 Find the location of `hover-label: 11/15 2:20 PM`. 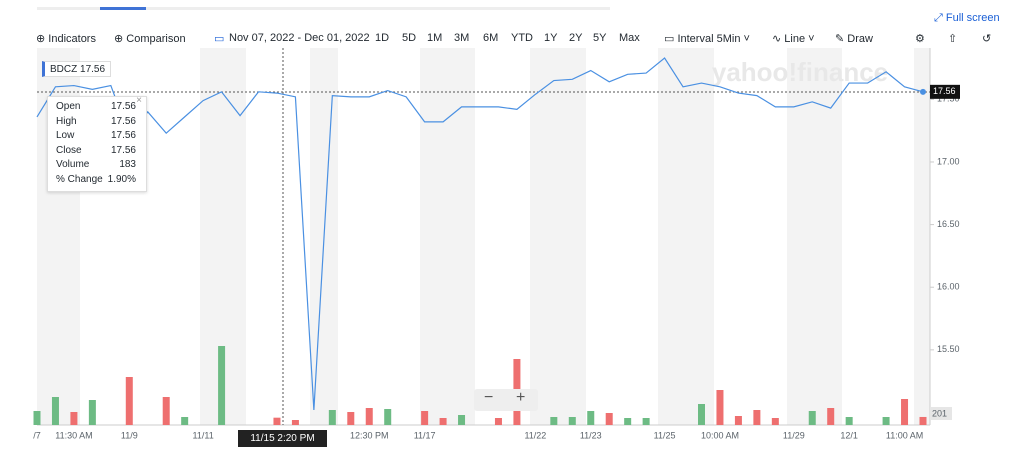

hover-label: 11/15 2:20 PM is located at coordinates (282, 438).